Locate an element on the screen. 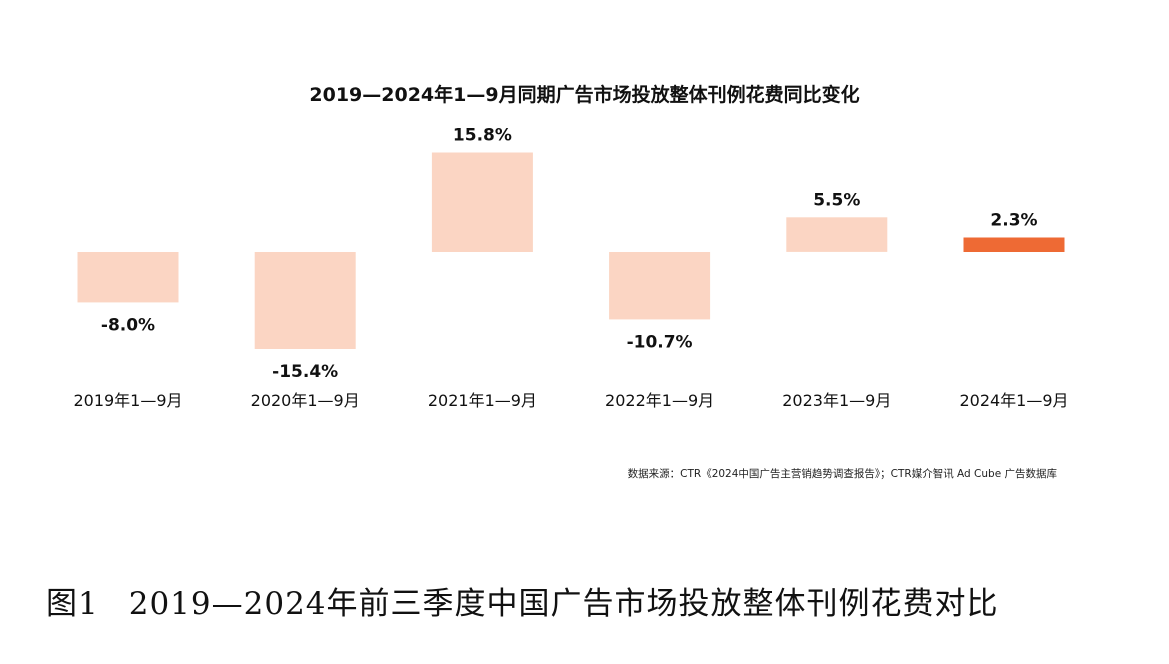 Image resolution: width=1169 pixels, height=664 pixels. category-label-2: 2021年1—9月 is located at coordinates (482, 400).